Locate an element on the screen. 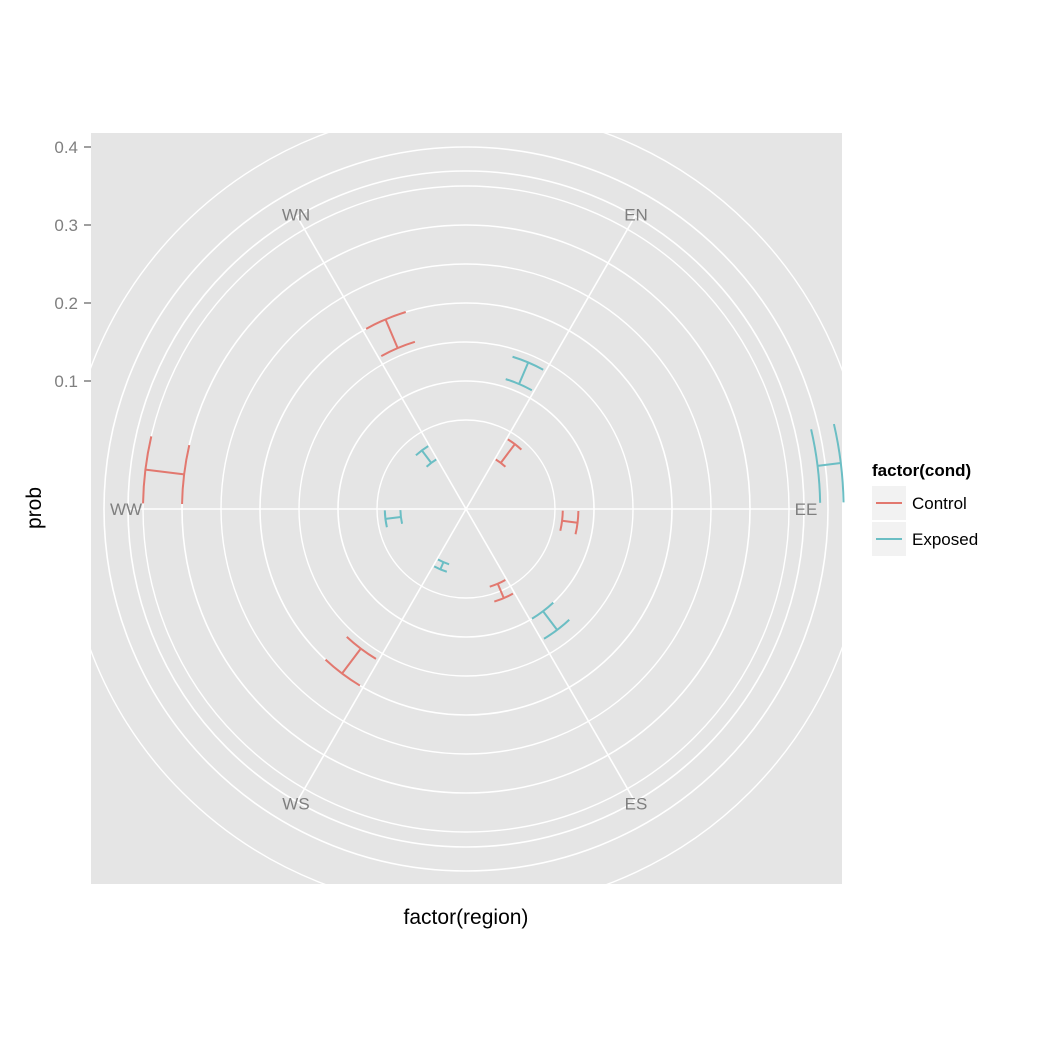 This screenshot has width=1050, height=1050. region-label-ws: WS is located at coordinates (295, 803).